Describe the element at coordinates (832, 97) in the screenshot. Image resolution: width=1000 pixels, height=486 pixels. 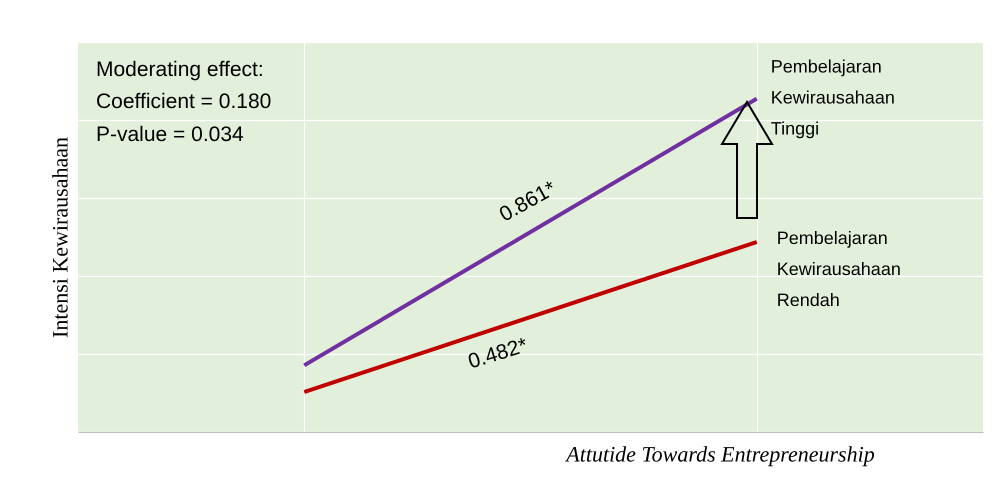
I see `series-label: Pembelajaran Kewirausahaan Tinggi` at that location.